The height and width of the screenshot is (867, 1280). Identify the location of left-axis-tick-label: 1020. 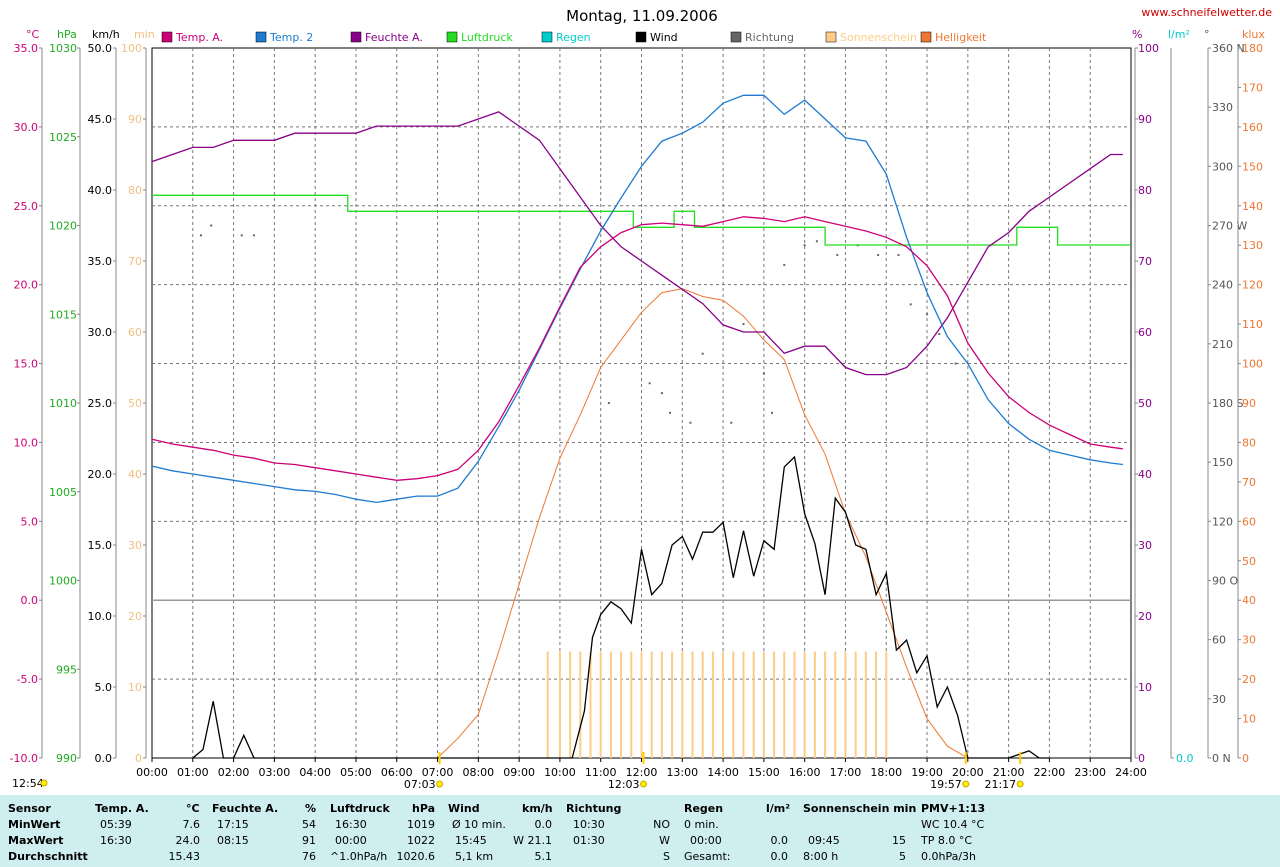
(63, 226).